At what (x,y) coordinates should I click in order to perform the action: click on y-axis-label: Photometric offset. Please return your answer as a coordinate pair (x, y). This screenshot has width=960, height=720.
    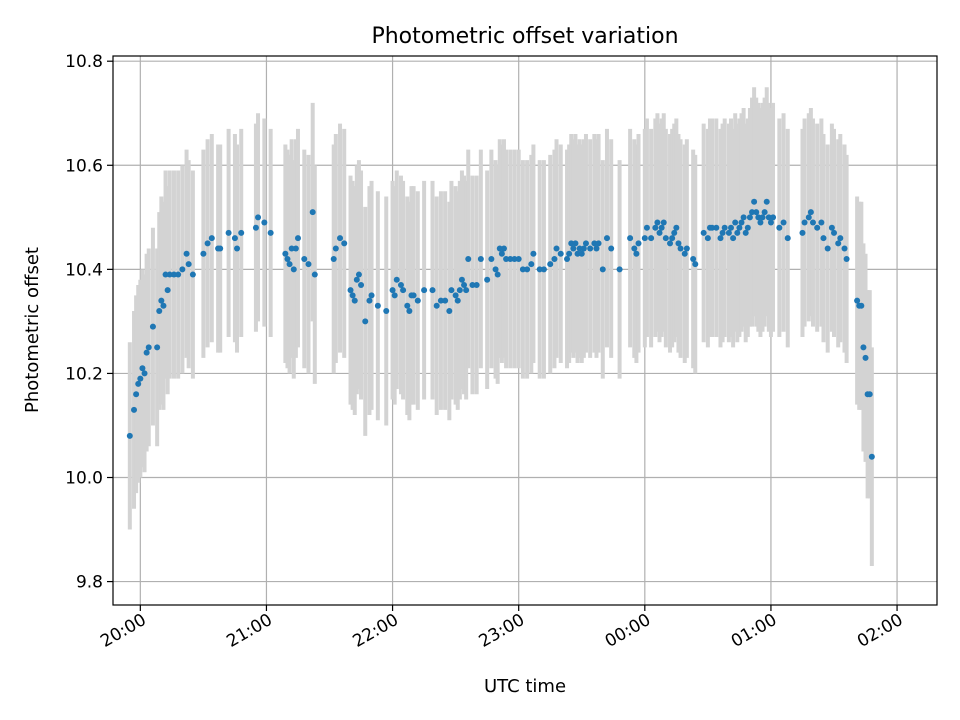
    Looking at the image, I should click on (32, 330).